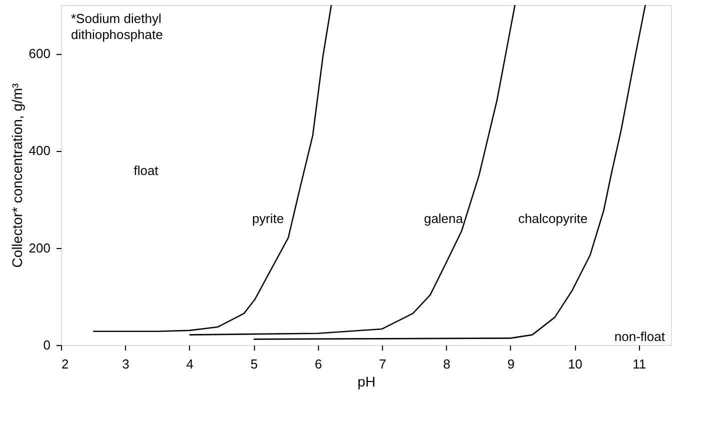 The width and height of the screenshot is (723, 430). What do you see at coordinates (640, 336) in the screenshot?
I see `annotation: non-float` at bounding box center [640, 336].